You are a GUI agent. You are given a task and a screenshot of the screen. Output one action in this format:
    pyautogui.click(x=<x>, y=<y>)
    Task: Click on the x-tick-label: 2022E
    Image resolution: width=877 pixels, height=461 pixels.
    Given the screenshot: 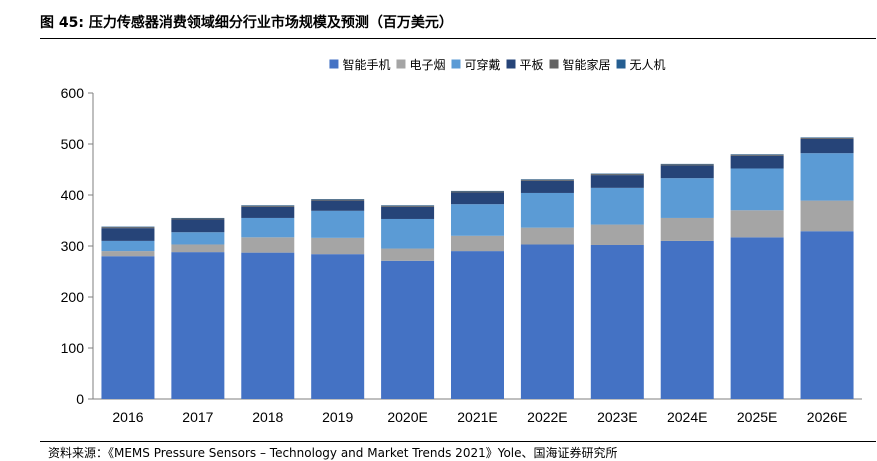 What is the action you would take?
    pyautogui.click(x=547, y=417)
    